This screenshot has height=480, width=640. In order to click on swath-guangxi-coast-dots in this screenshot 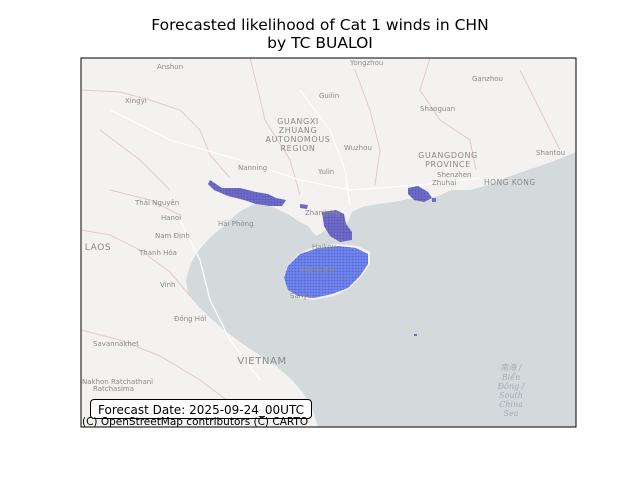, I will do `click(247, 193)`.